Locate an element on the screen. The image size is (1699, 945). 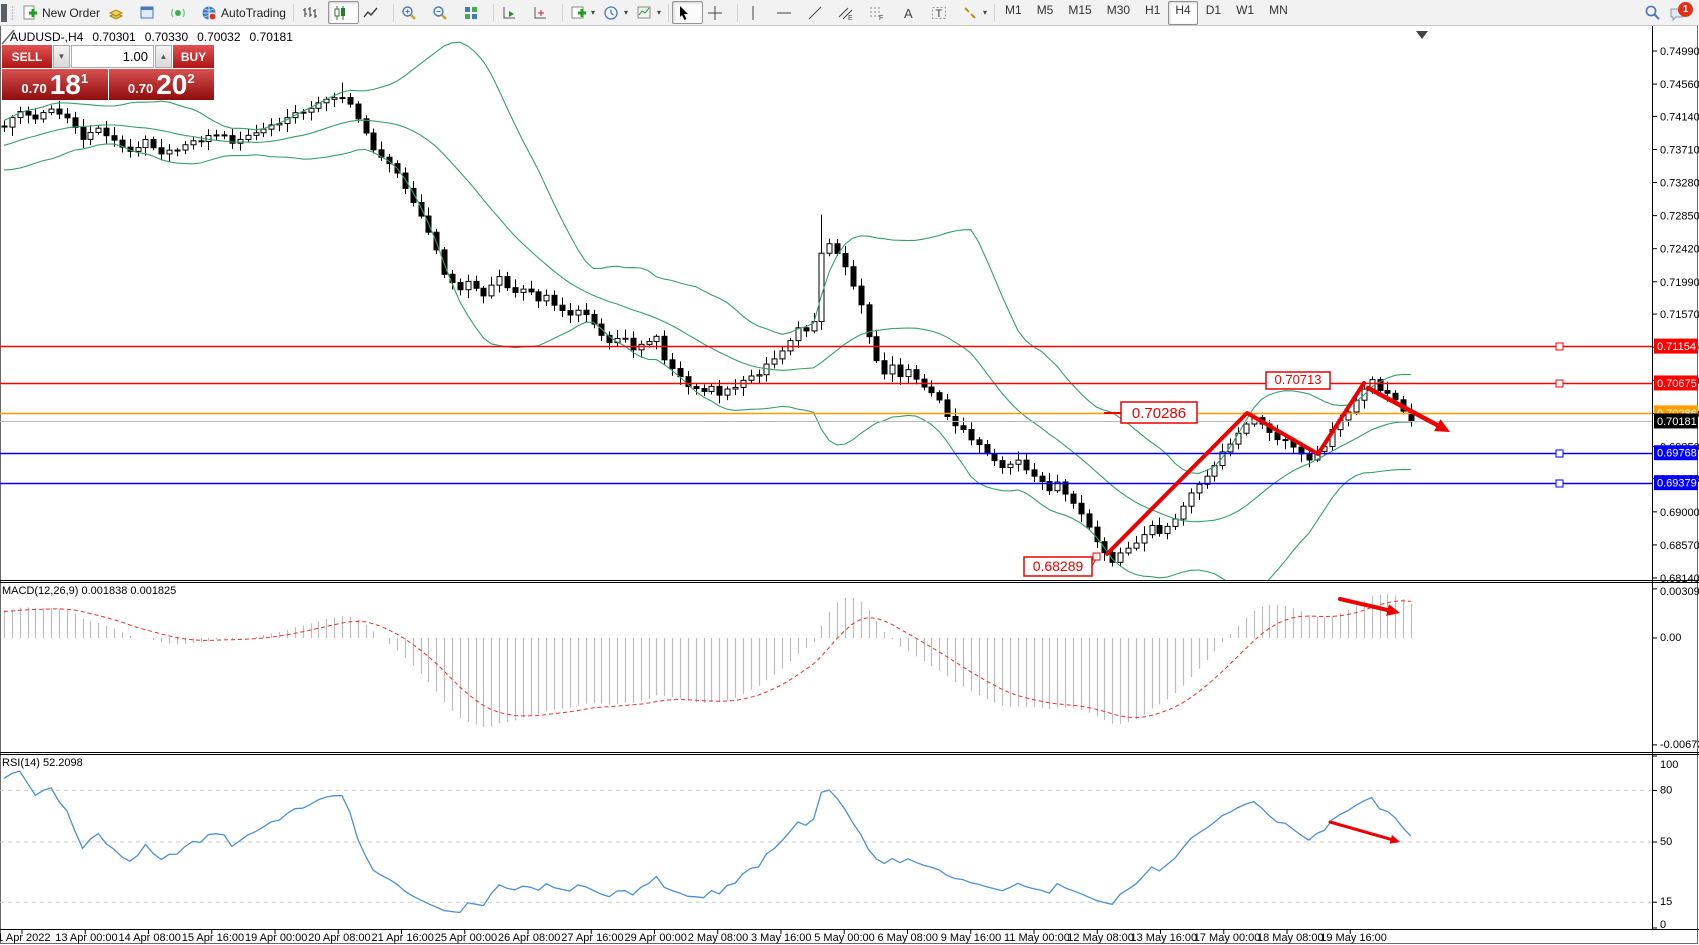
volume-decrease-button: ▼ is located at coordinates (61, 56).